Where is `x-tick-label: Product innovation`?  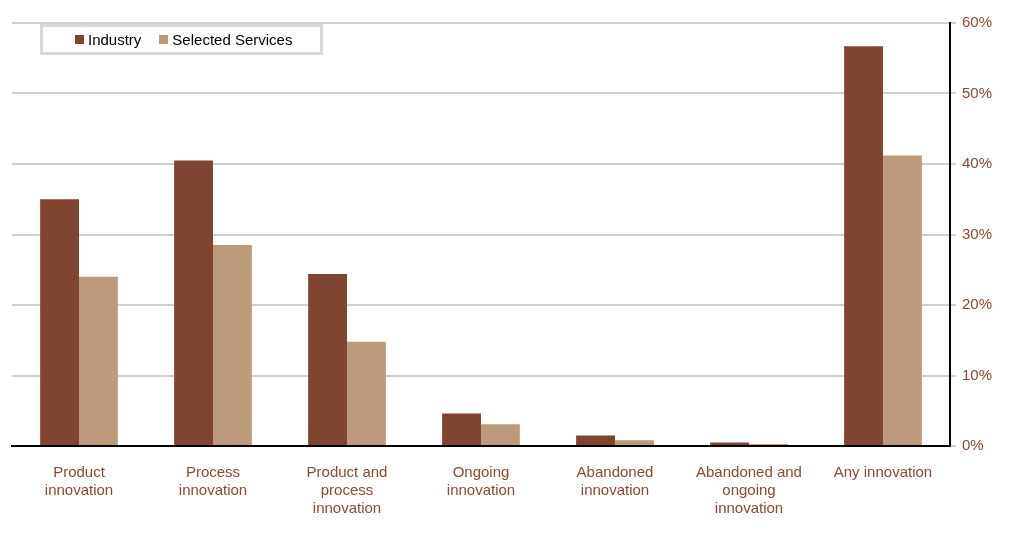
x-tick-label: Product innovation is located at coordinates (79, 481).